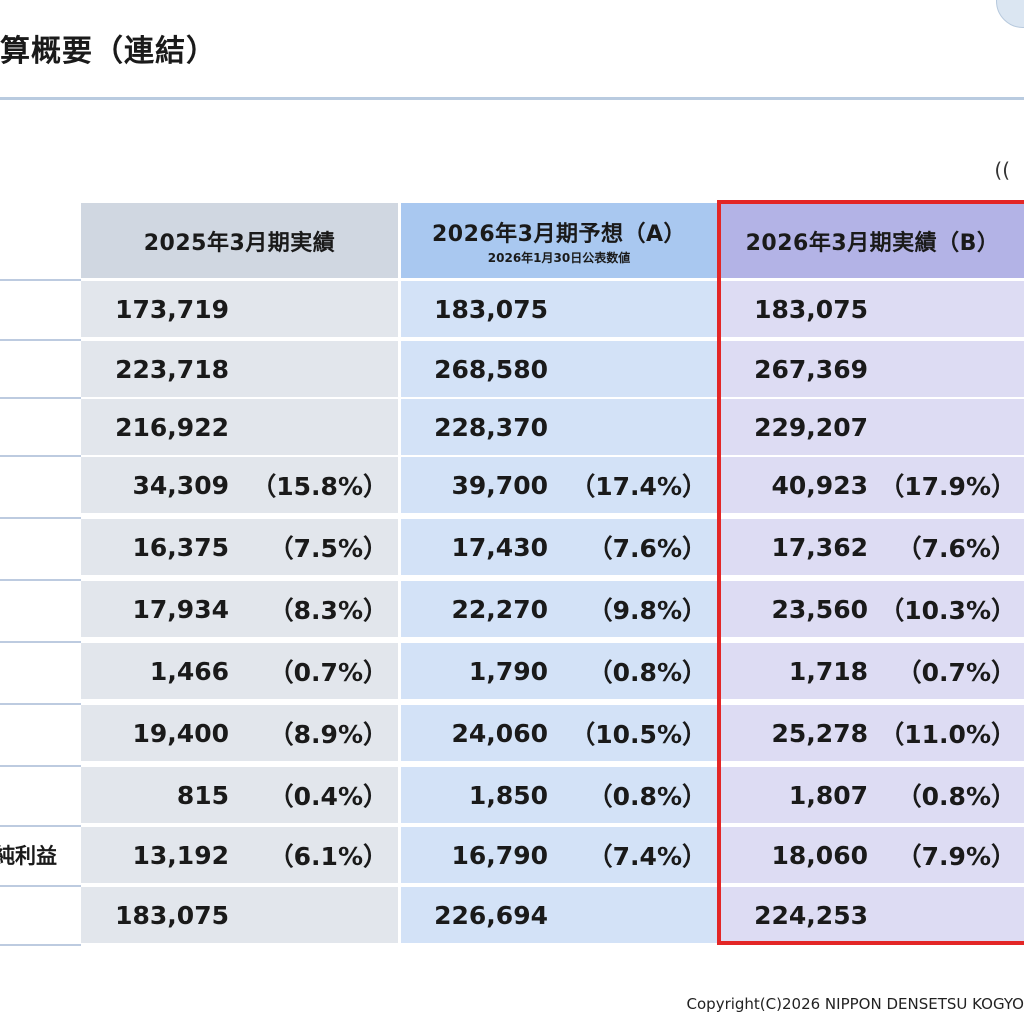 Image resolution: width=1024 pixels, height=1024 pixels. Describe the element at coordinates (952, 855) in the screenshot. I see `ratio-cell: （7.9%）` at that location.